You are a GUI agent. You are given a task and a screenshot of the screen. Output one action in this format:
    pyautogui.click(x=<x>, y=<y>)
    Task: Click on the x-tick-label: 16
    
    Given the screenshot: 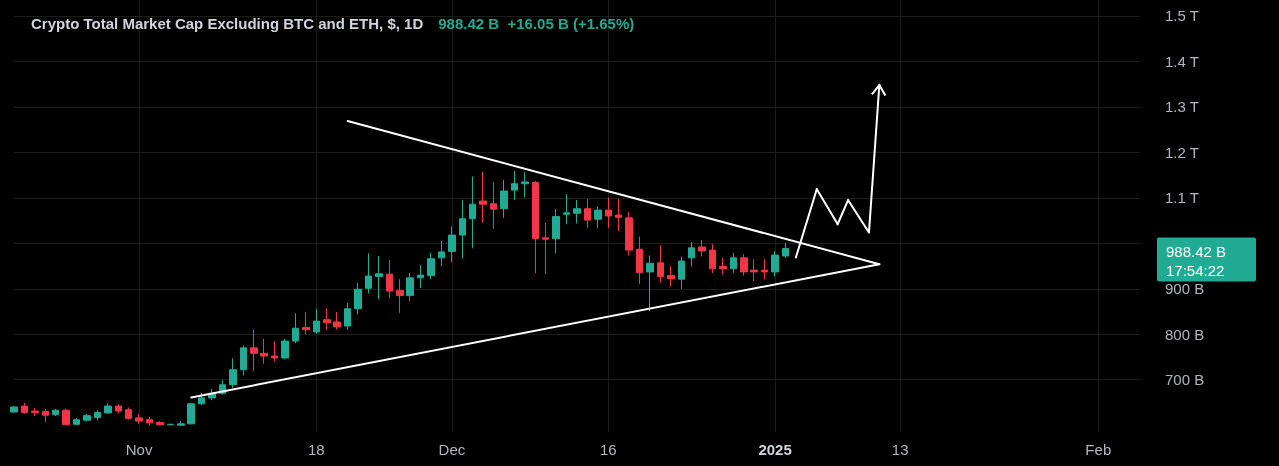 What is the action you would take?
    pyautogui.click(x=608, y=449)
    